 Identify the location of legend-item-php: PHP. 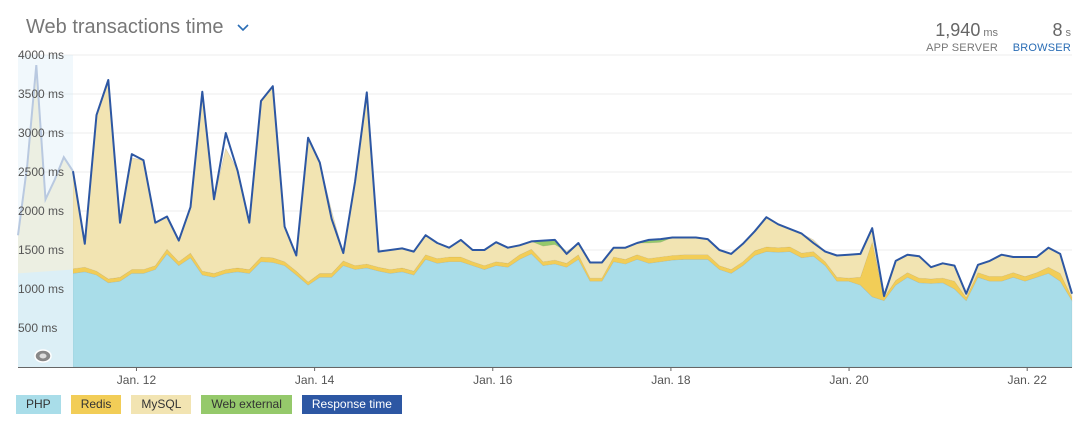
(38, 404).